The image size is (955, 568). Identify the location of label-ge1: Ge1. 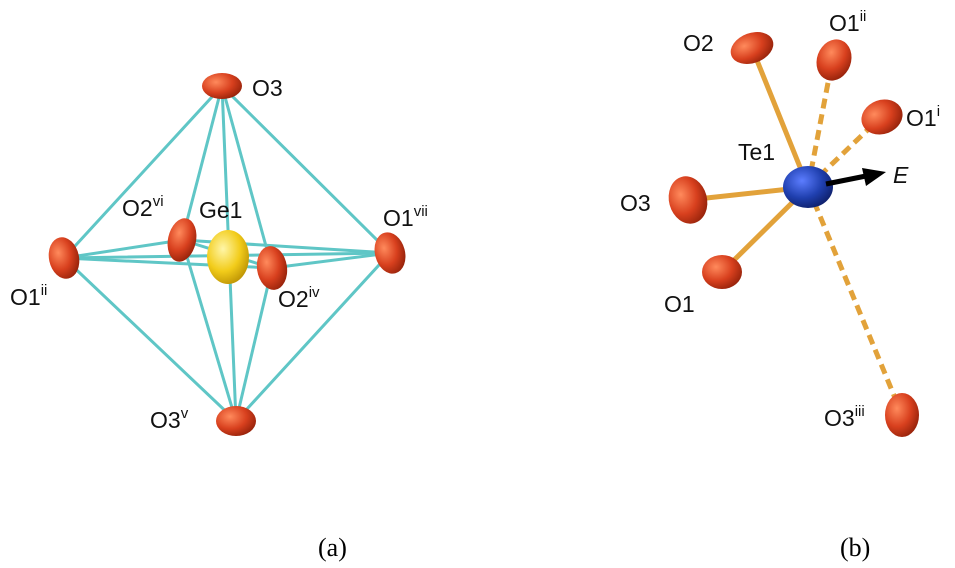
(220, 210).